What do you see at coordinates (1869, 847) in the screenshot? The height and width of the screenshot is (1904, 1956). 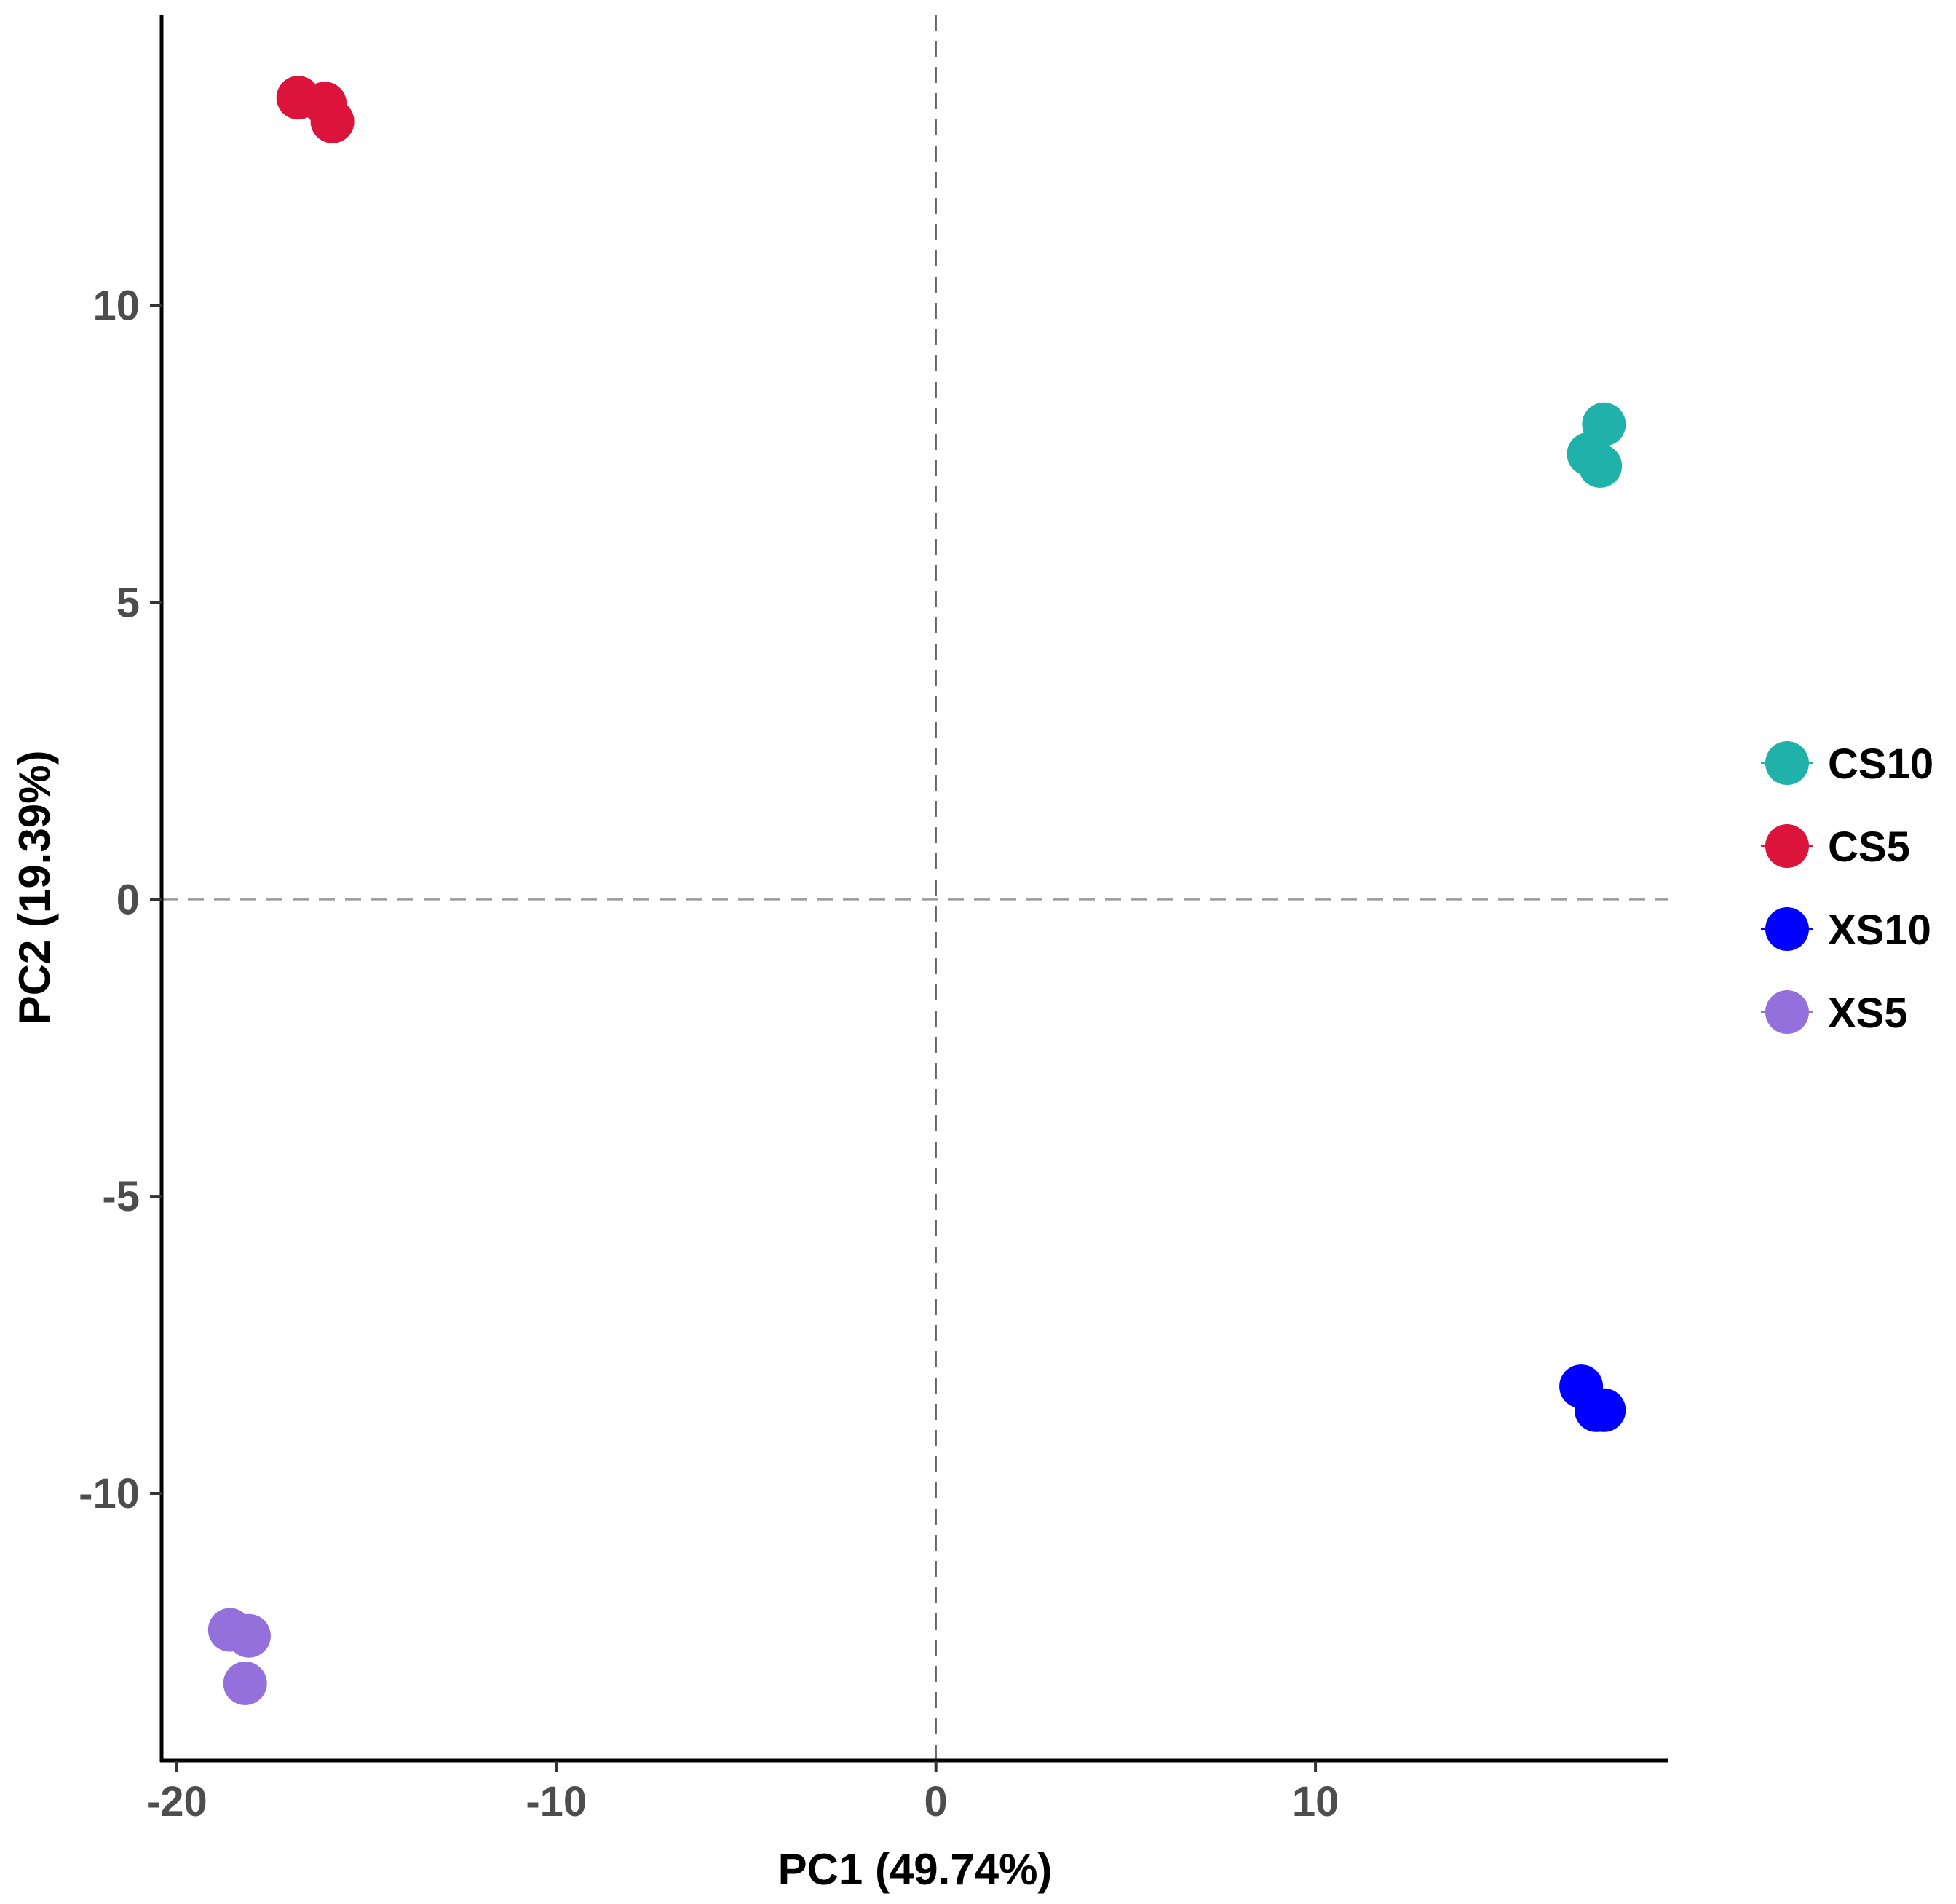 I see `legend-label-cs5: CS5` at bounding box center [1869, 847].